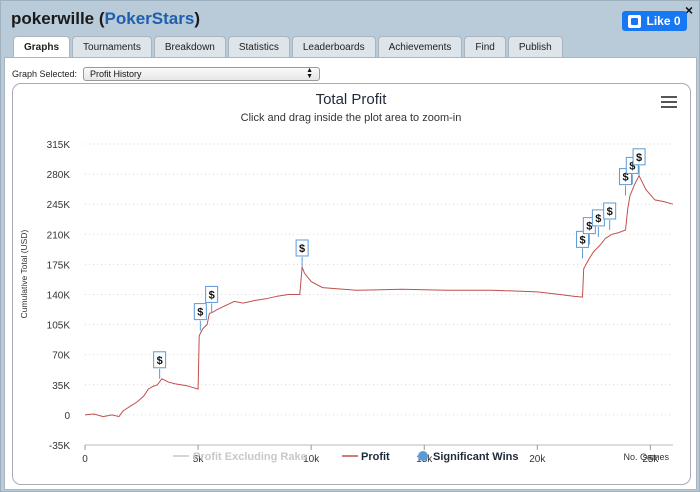  I want to click on x-tick-label: 25k, so click(650, 459).